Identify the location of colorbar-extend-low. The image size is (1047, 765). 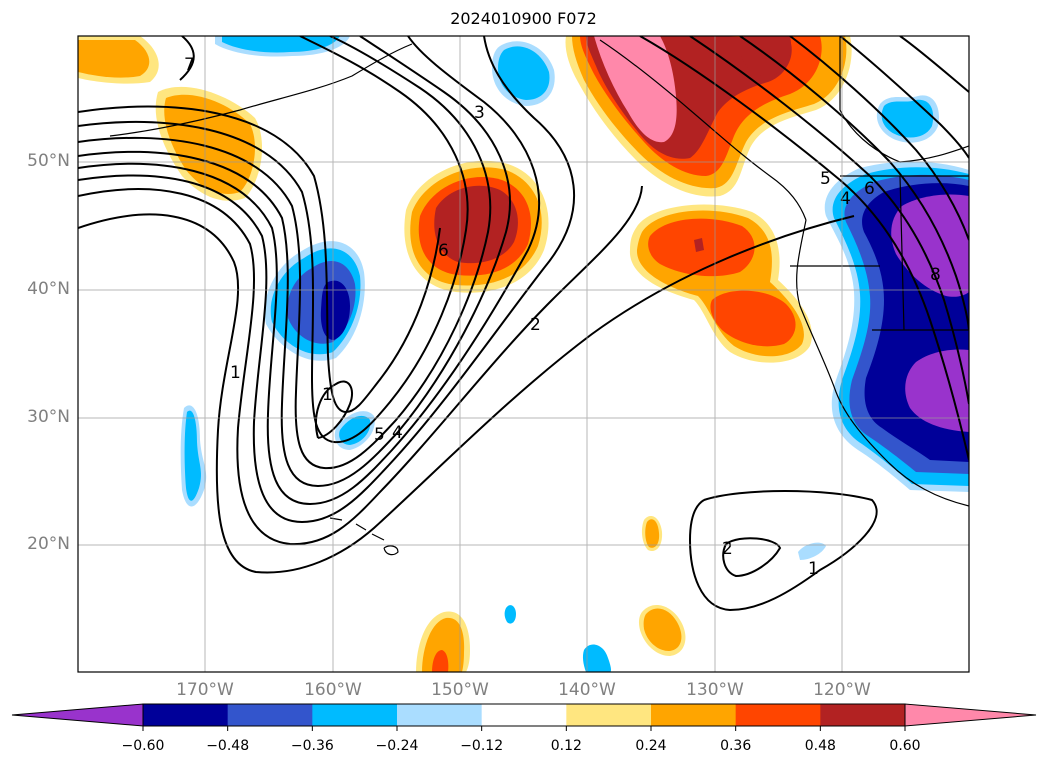
(77, 715).